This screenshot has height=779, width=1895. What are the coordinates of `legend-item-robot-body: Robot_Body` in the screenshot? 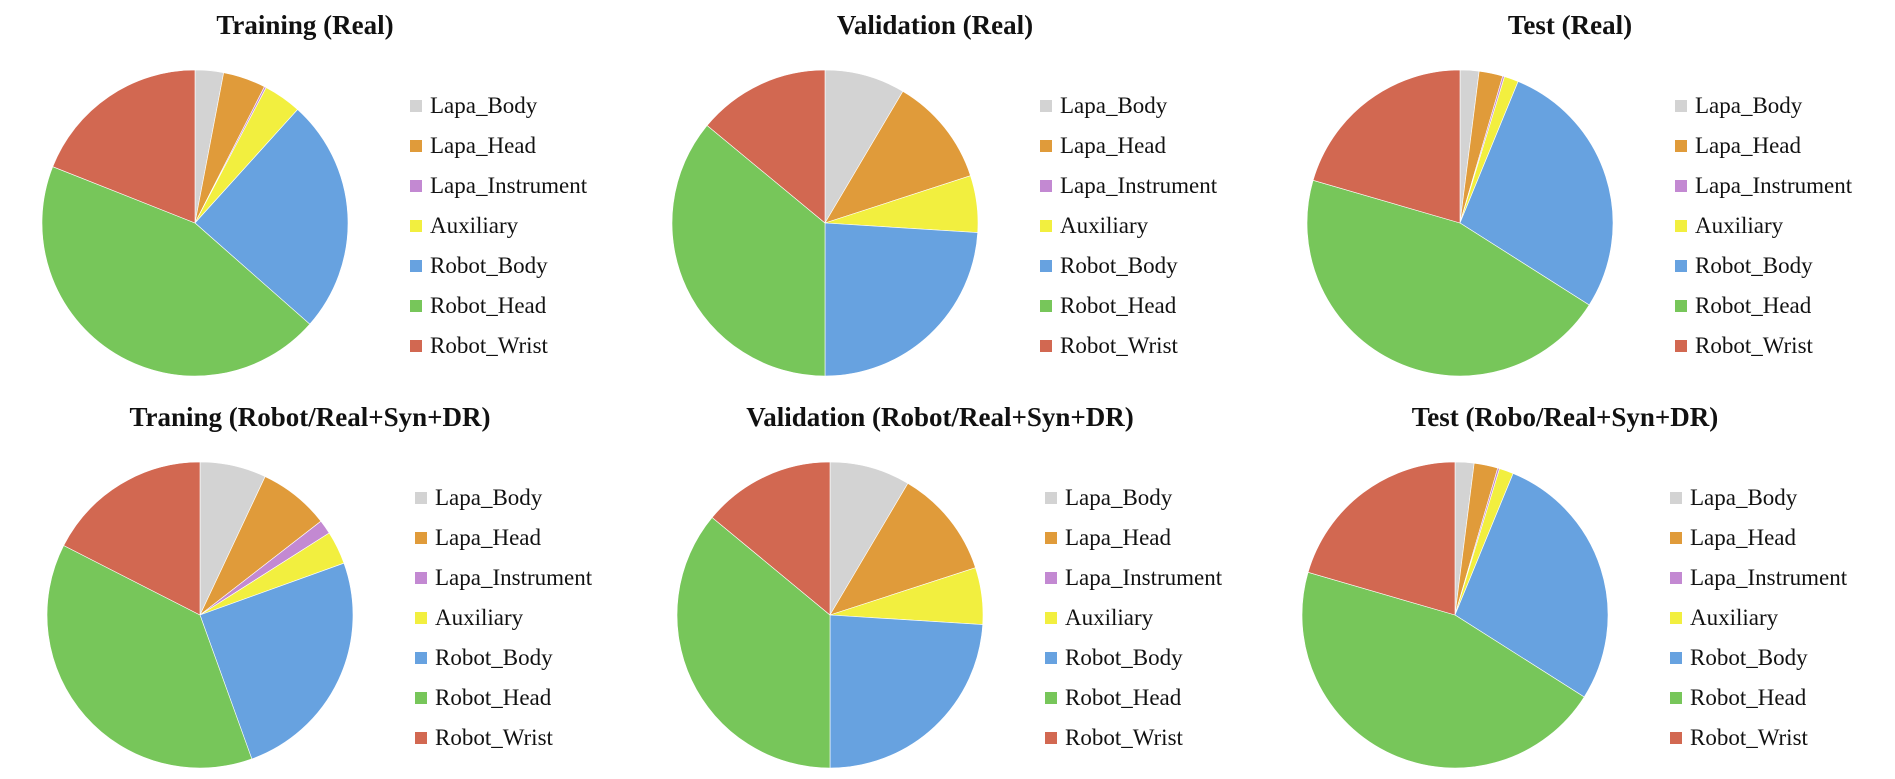 It's located at (503, 658).